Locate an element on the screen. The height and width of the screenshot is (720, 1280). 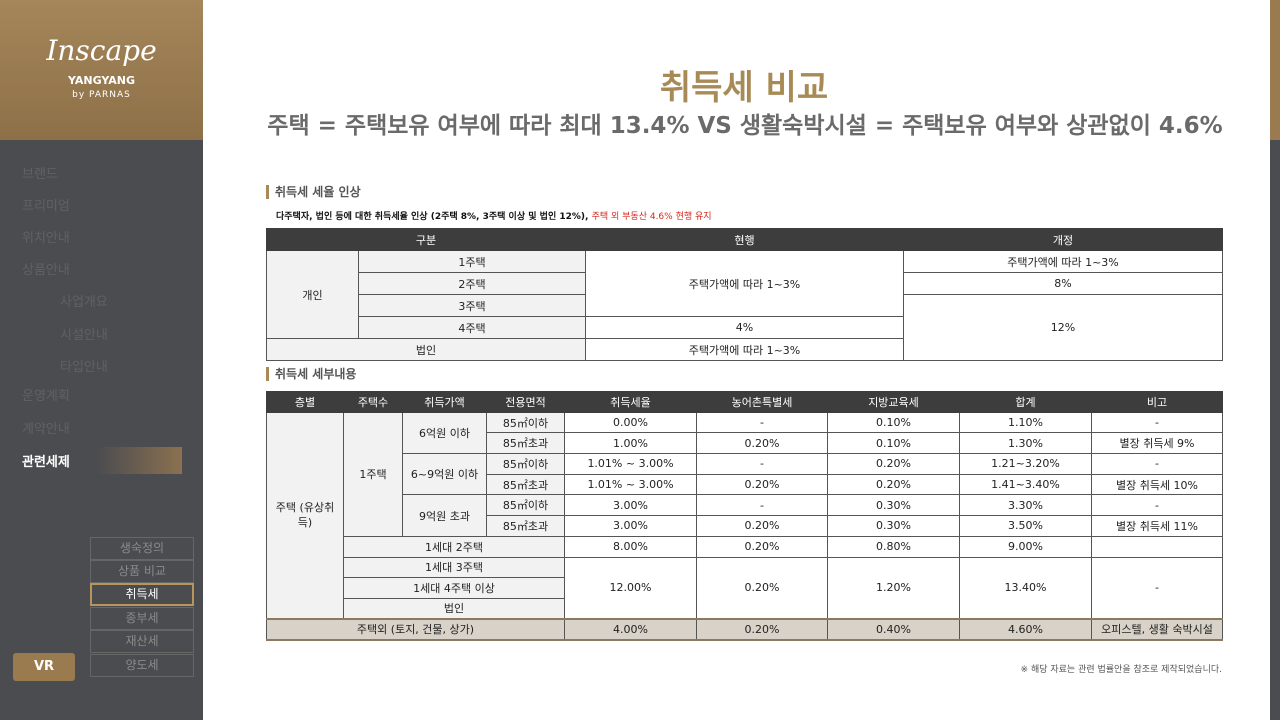
table-cell: 4.60% is located at coordinates (1025, 629).